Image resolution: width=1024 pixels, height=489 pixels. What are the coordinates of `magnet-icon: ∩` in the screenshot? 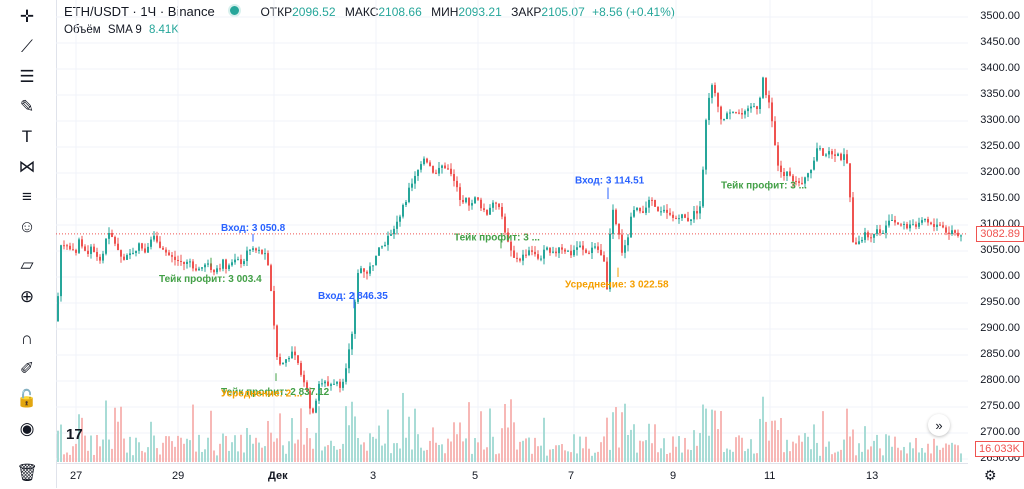 It's located at (27, 338).